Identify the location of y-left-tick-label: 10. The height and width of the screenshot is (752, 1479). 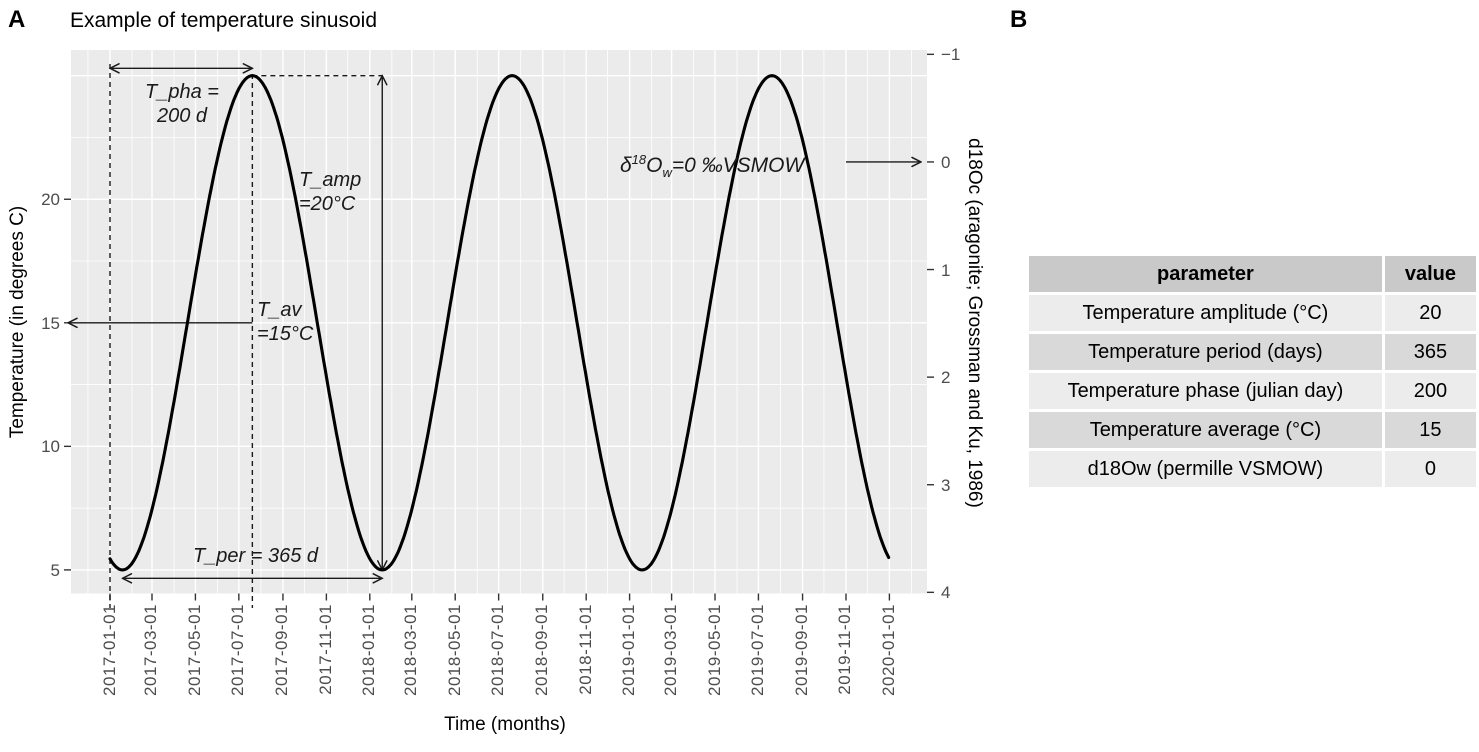
(50, 447).